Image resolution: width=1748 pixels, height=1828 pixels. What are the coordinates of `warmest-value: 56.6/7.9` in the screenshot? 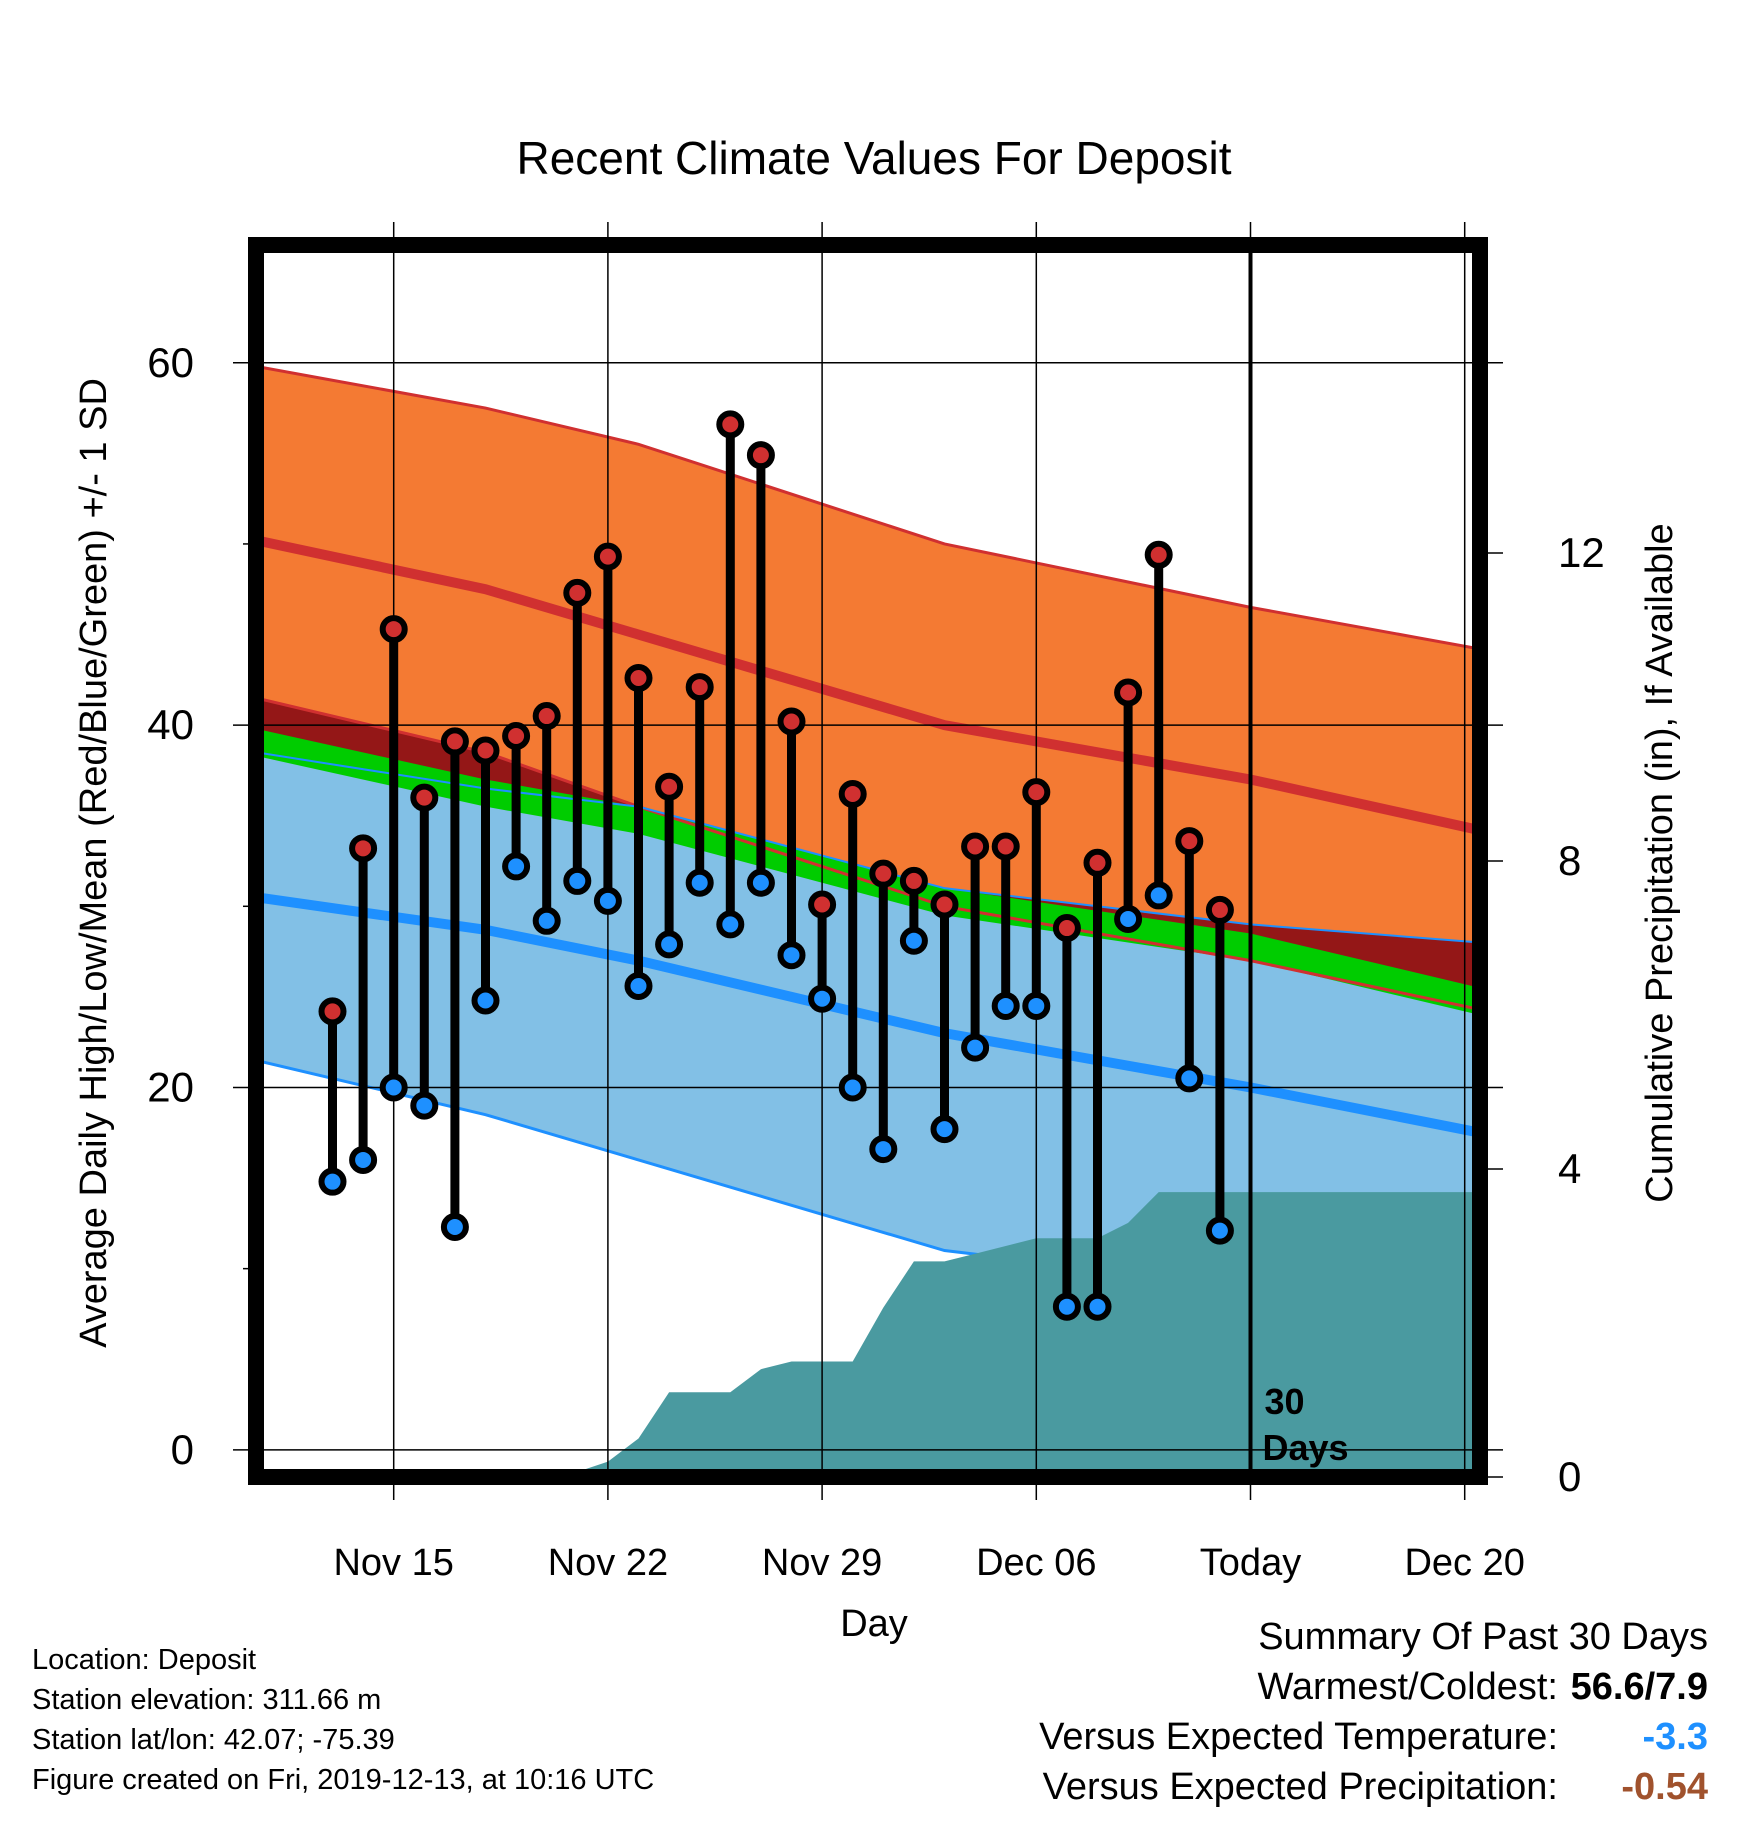 It's located at (1639, 1687).